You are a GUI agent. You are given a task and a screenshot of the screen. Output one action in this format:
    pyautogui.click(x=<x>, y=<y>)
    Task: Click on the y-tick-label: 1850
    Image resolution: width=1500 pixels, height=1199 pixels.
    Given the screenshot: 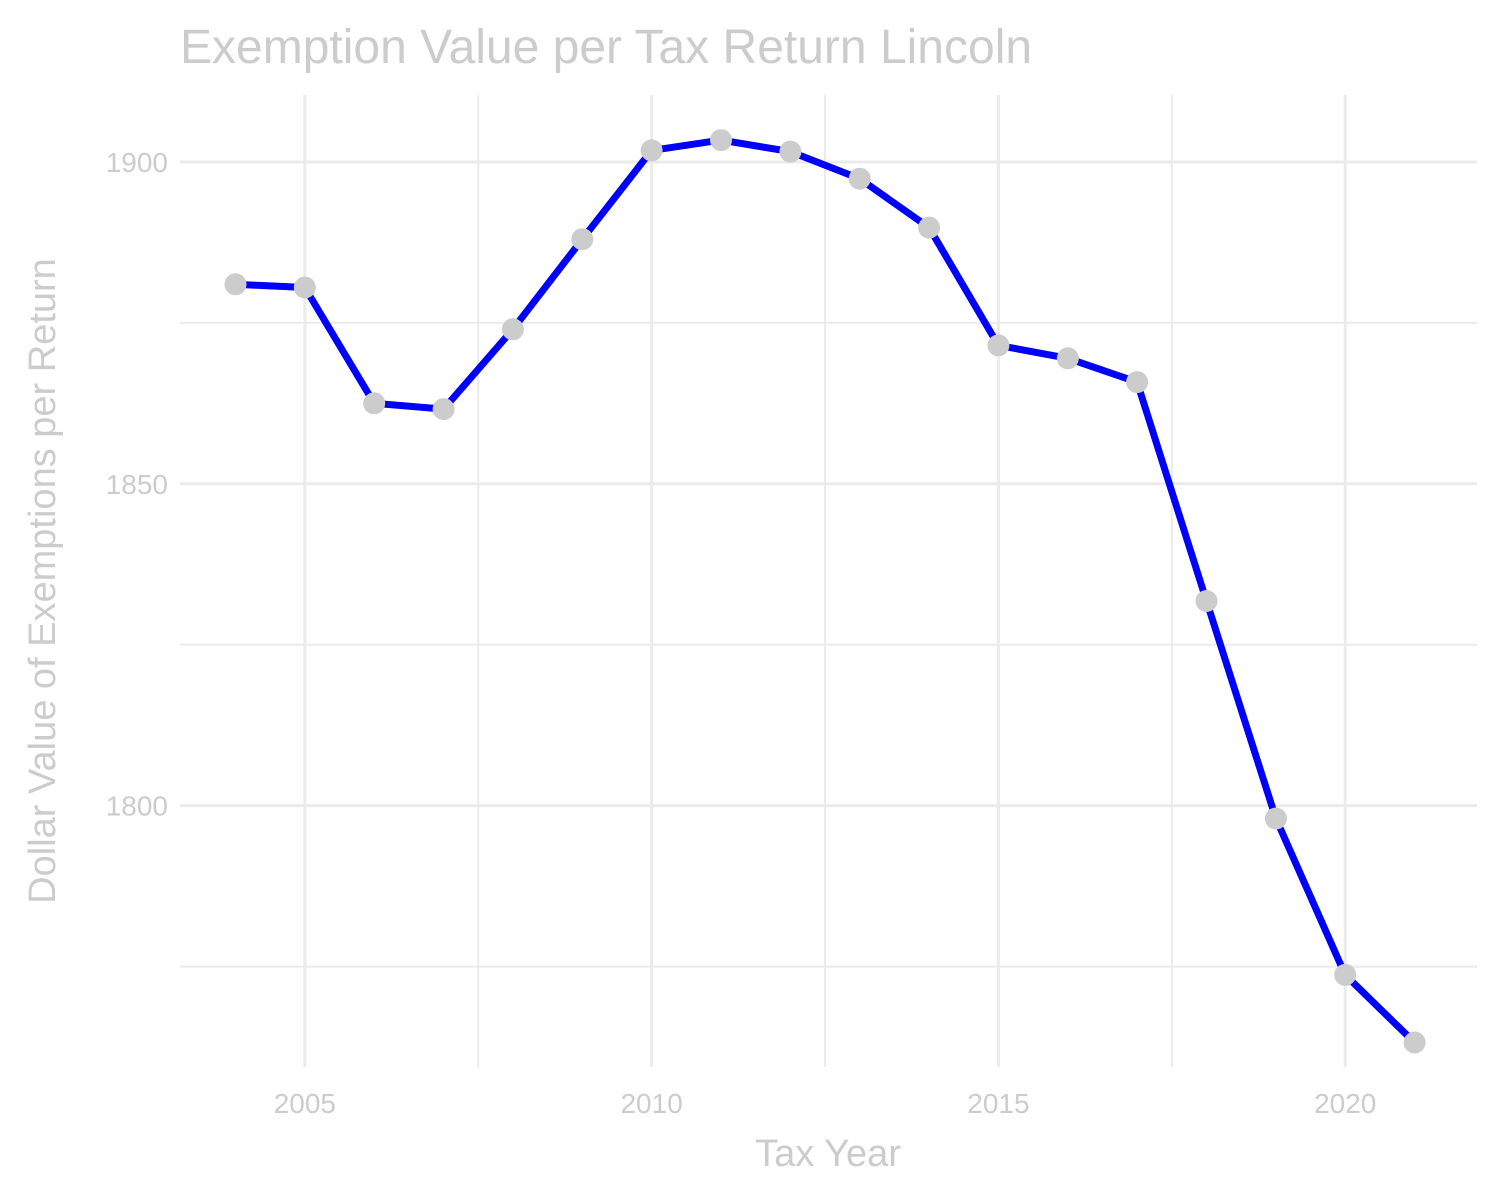 What is the action you would take?
    pyautogui.click(x=137, y=484)
    